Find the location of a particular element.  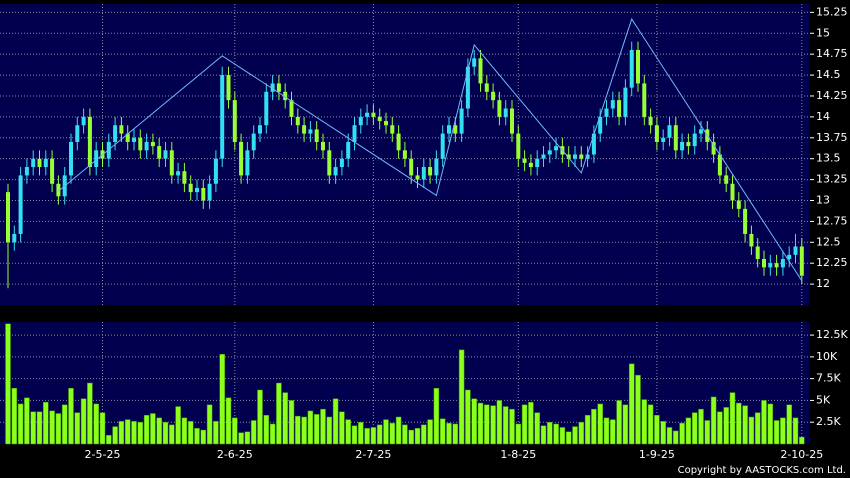

y-tick-label: 15 is located at coordinates (823, 32).